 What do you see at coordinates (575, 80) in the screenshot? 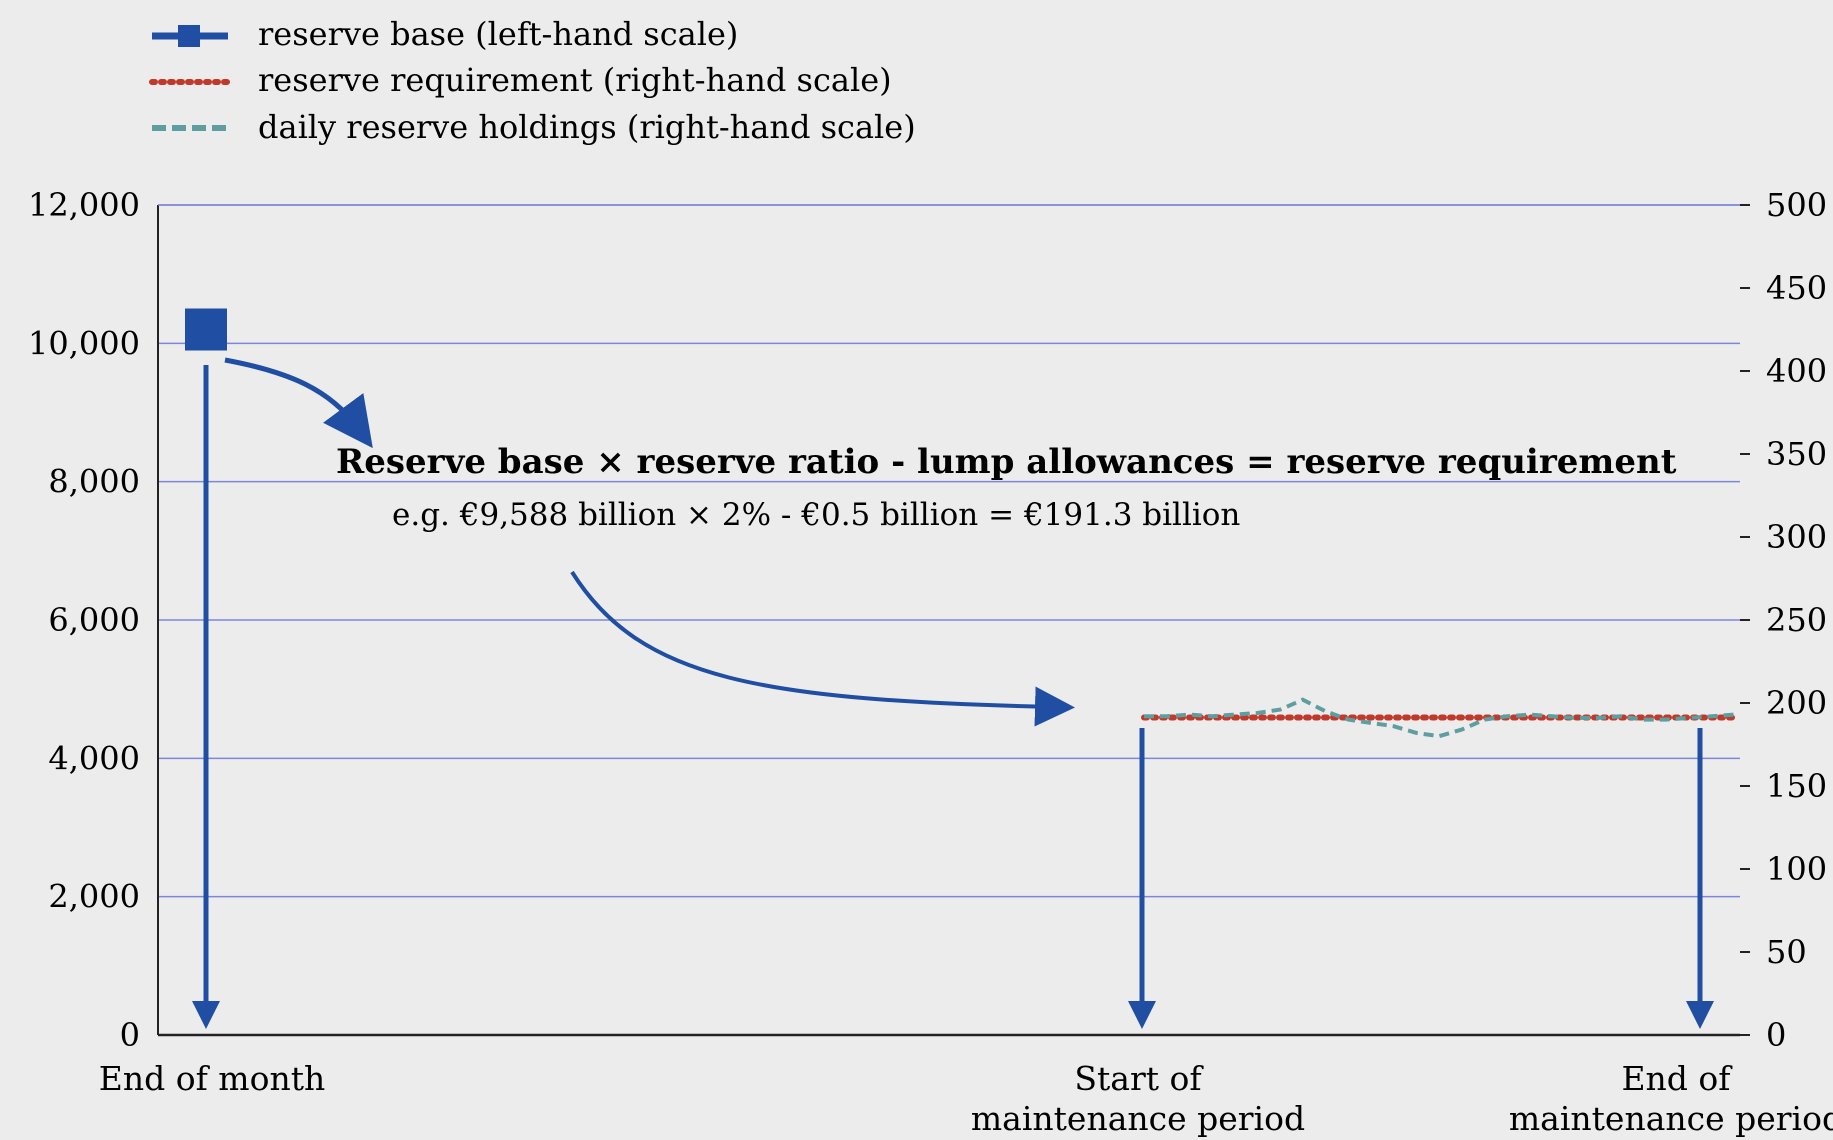
I see `legend-label-reserve-requirement: reserve requirement (right-hand scale)` at bounding box center [575, 80].